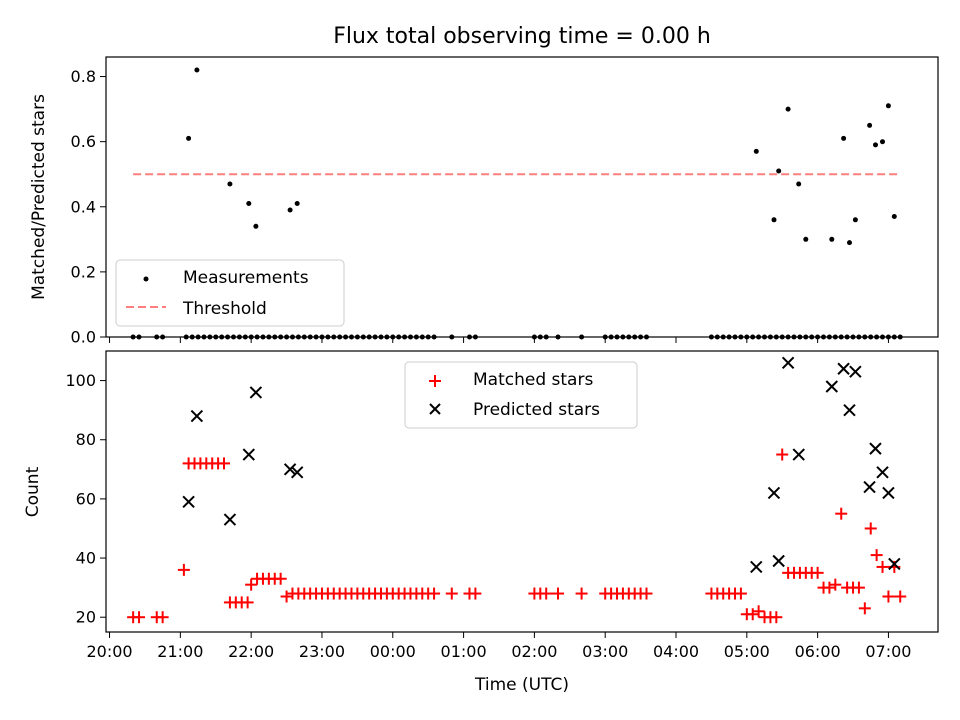 This screenshot has height=720, width=960. Describe the element at coordinates (83, 337) in the screenshot. I see `top-y-tick-label: 0.0` at that location.